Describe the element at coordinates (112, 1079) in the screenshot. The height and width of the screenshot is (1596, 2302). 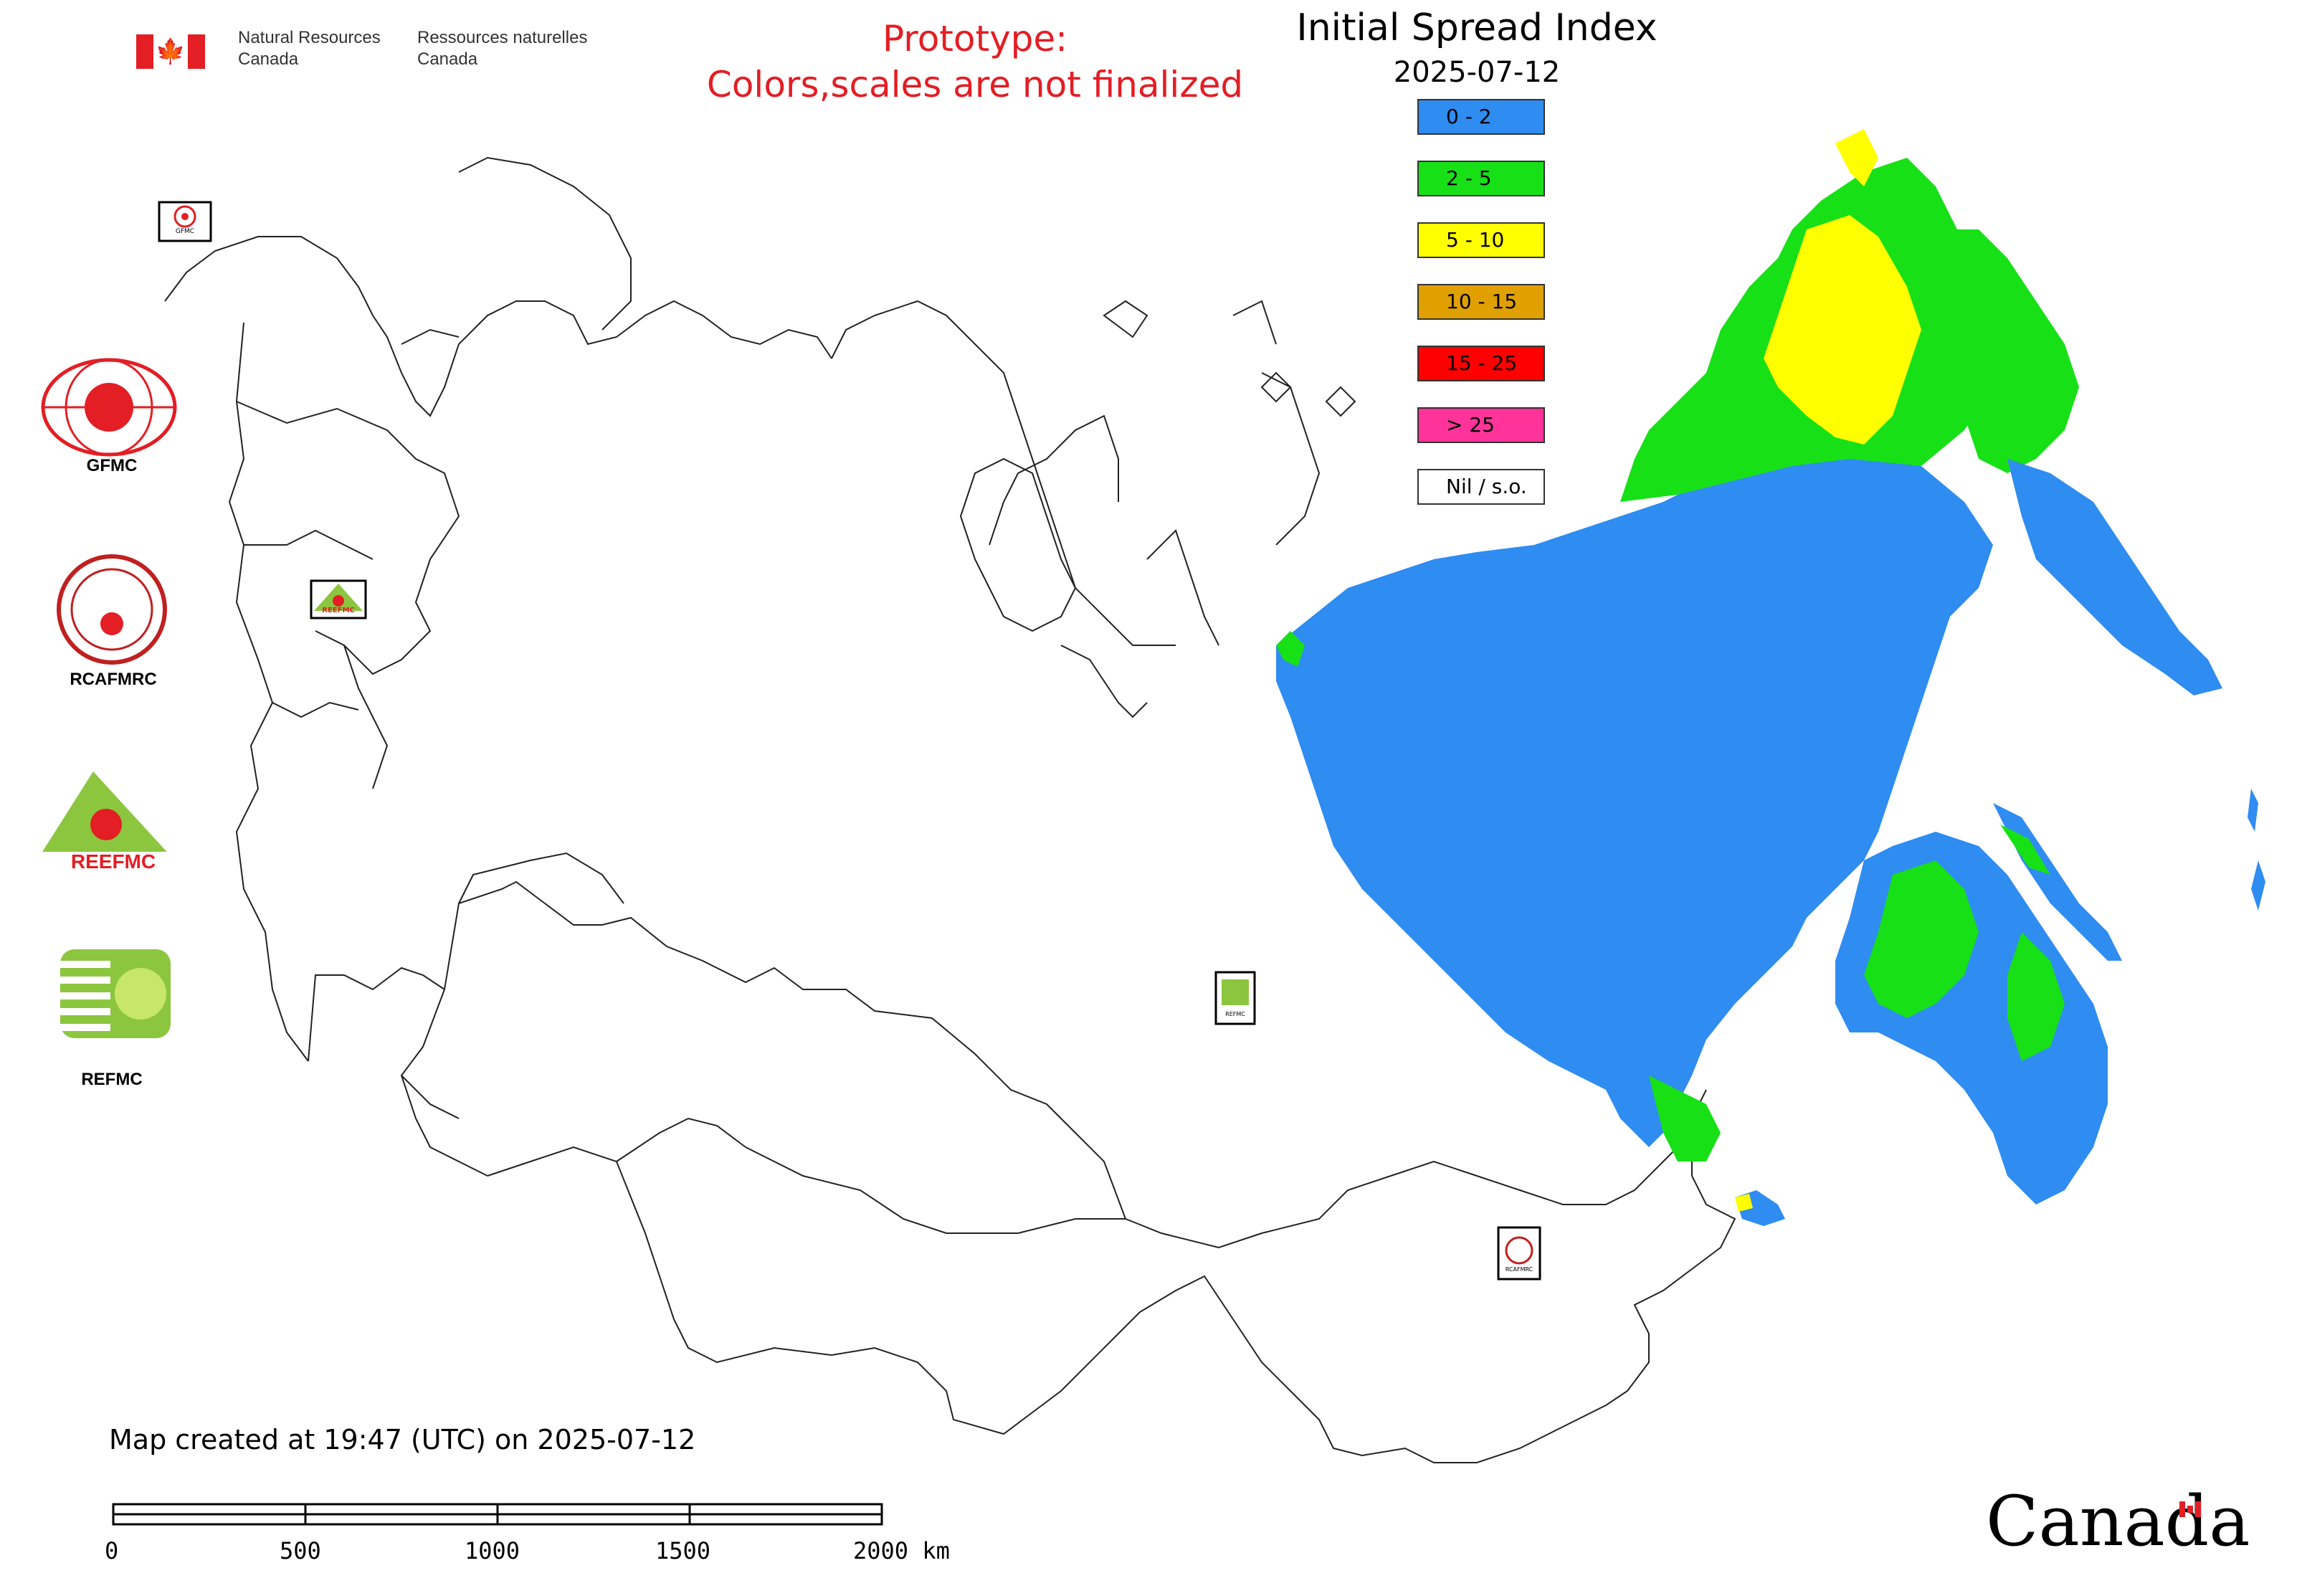
I see `refmc-logo-label: REFMC` at that location.